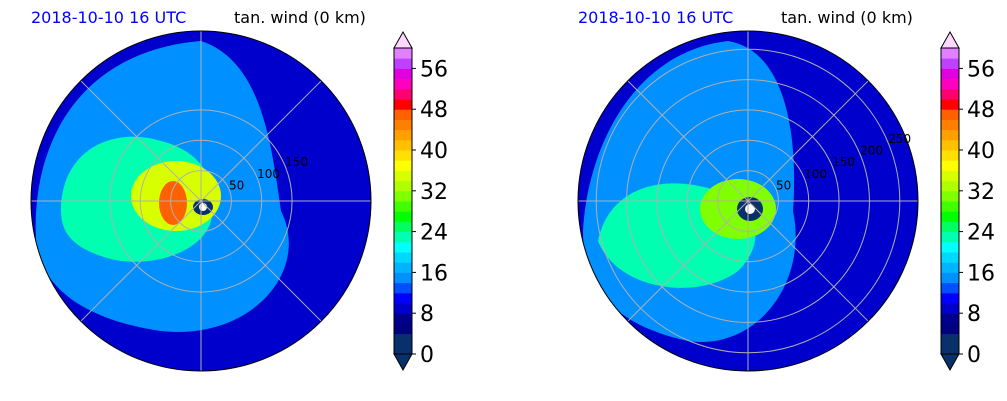 Image resolution: width=1007 pixels, height=401 pixels. Describe the element at coordinates (847, 17) in the screenshot. I see `title-var-right: tan. wind (0 km)` at that location.